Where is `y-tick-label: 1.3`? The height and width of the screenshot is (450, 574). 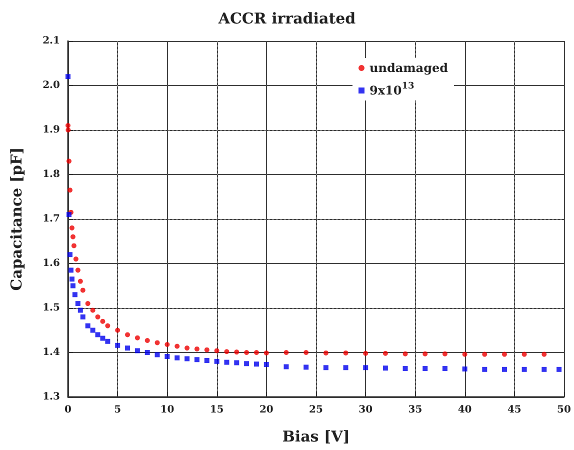
y-tick-label: 1.3 is located at coordinates (51, 397).